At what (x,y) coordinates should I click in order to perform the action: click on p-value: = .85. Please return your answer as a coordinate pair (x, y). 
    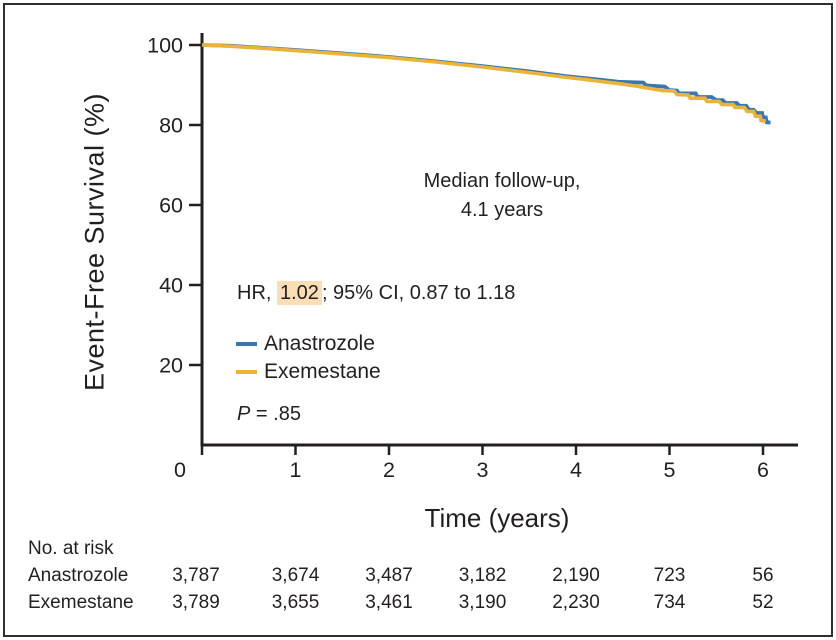
    Looking at the image, I should click on (275, 414).